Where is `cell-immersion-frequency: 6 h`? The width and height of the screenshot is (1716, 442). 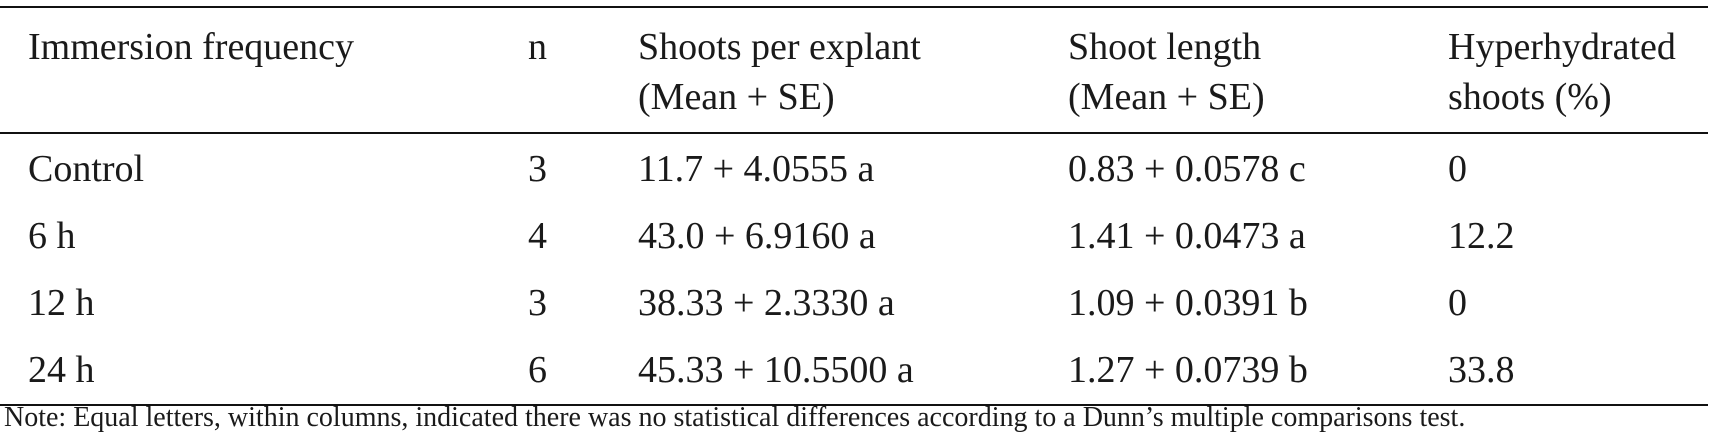
cell-immersion-frequency: 6 h is located at coordinates (52, 236).